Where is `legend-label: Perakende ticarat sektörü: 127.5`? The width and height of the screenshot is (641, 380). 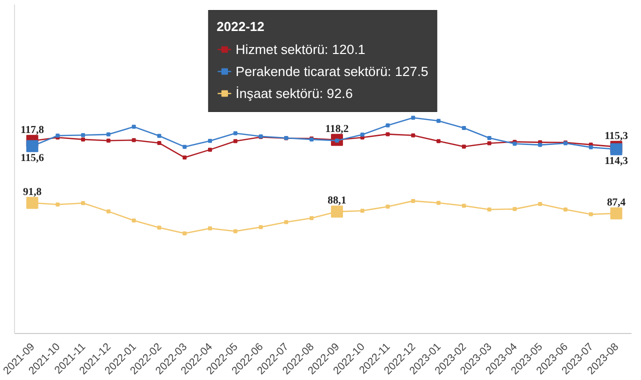
legend-label: Perakende ticarat sektörü: 127.5 is located at coordinates (332, 71).